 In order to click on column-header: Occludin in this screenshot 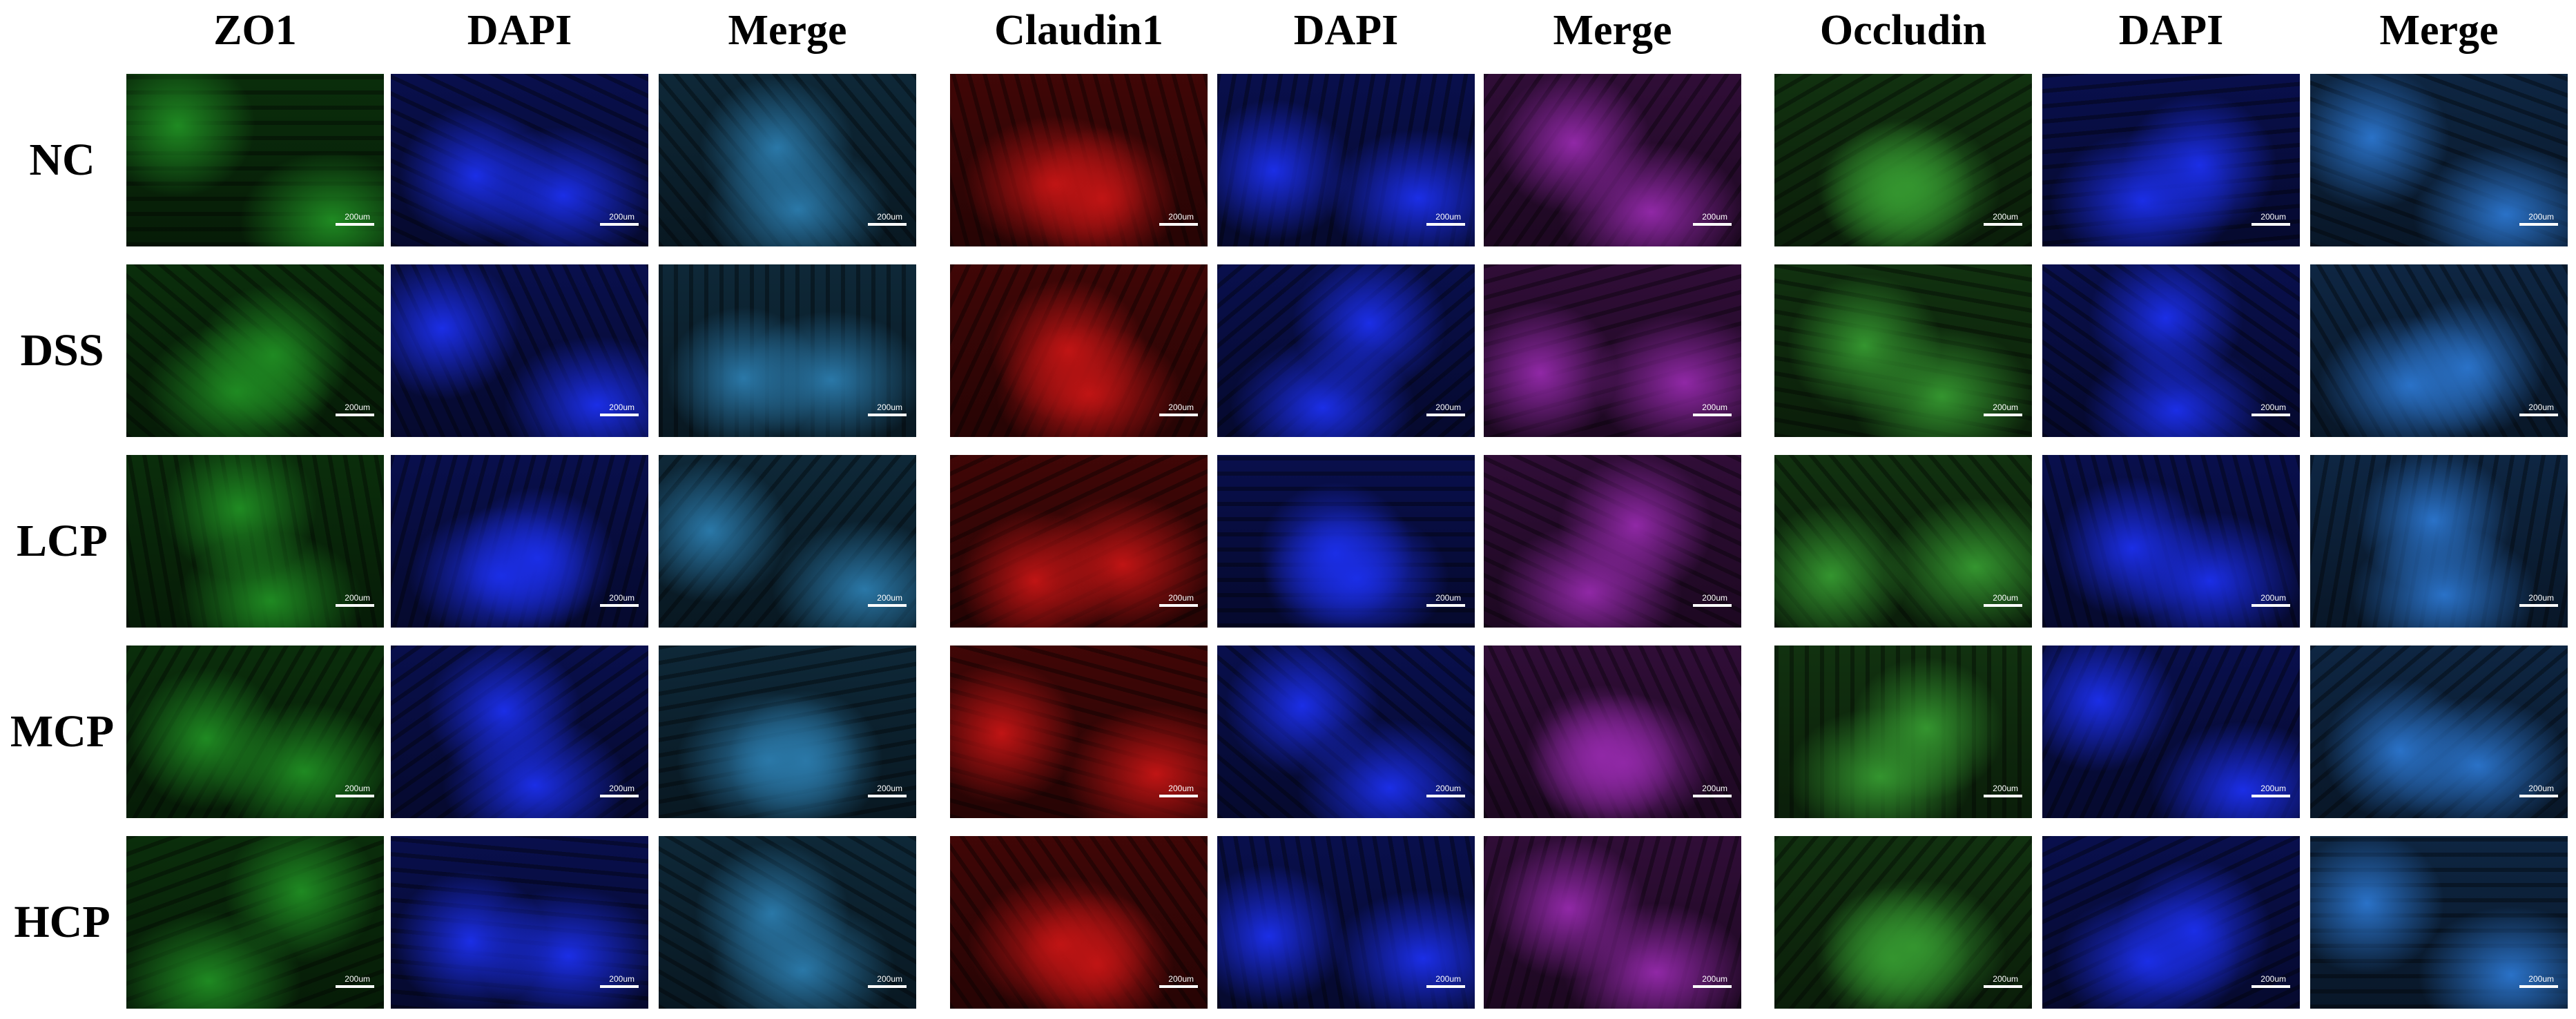, I will do `click(1903, 31)`.